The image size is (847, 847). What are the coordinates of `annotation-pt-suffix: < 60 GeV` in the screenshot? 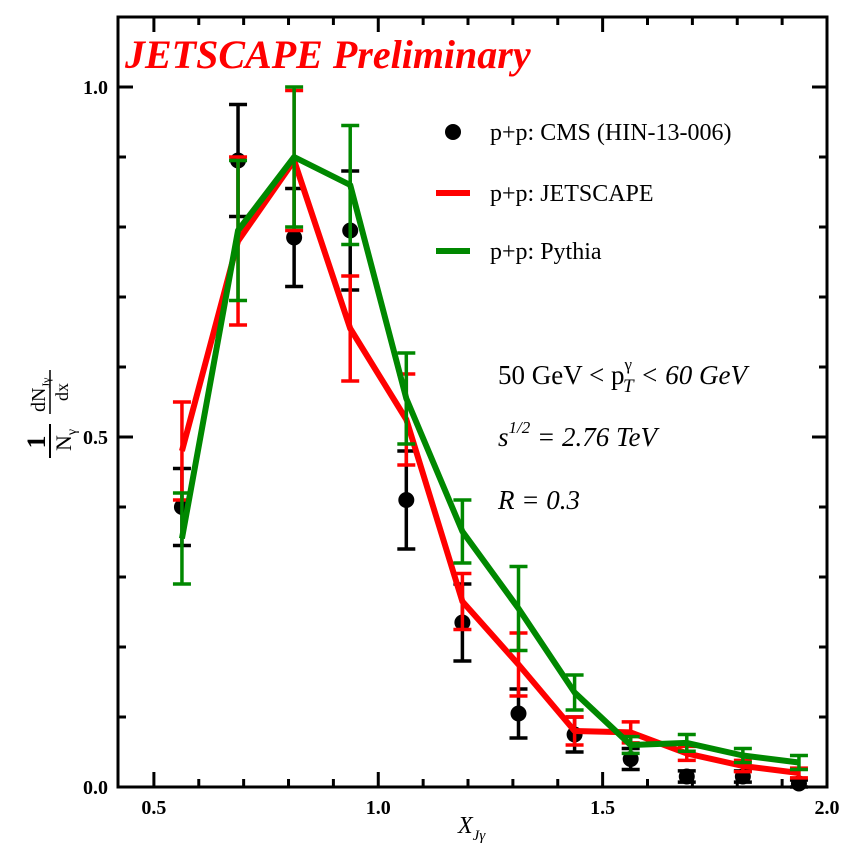 It's located at (692, 375).